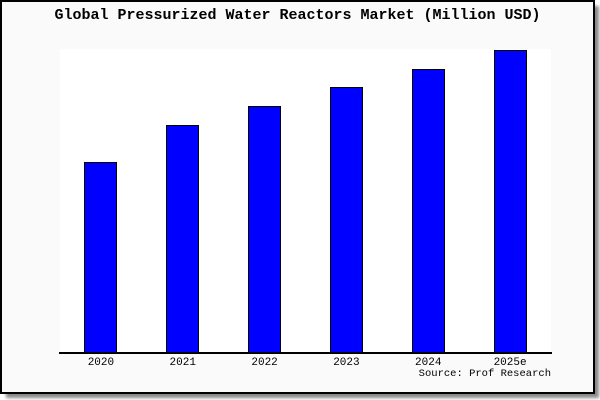 The width and height of the screenshot is (600, 400). Describe the element at coordinates (305, 364) in the screenshot. I see `x-axis-labels: 2020 2021 2022 2023 2024 2025e` at that location.